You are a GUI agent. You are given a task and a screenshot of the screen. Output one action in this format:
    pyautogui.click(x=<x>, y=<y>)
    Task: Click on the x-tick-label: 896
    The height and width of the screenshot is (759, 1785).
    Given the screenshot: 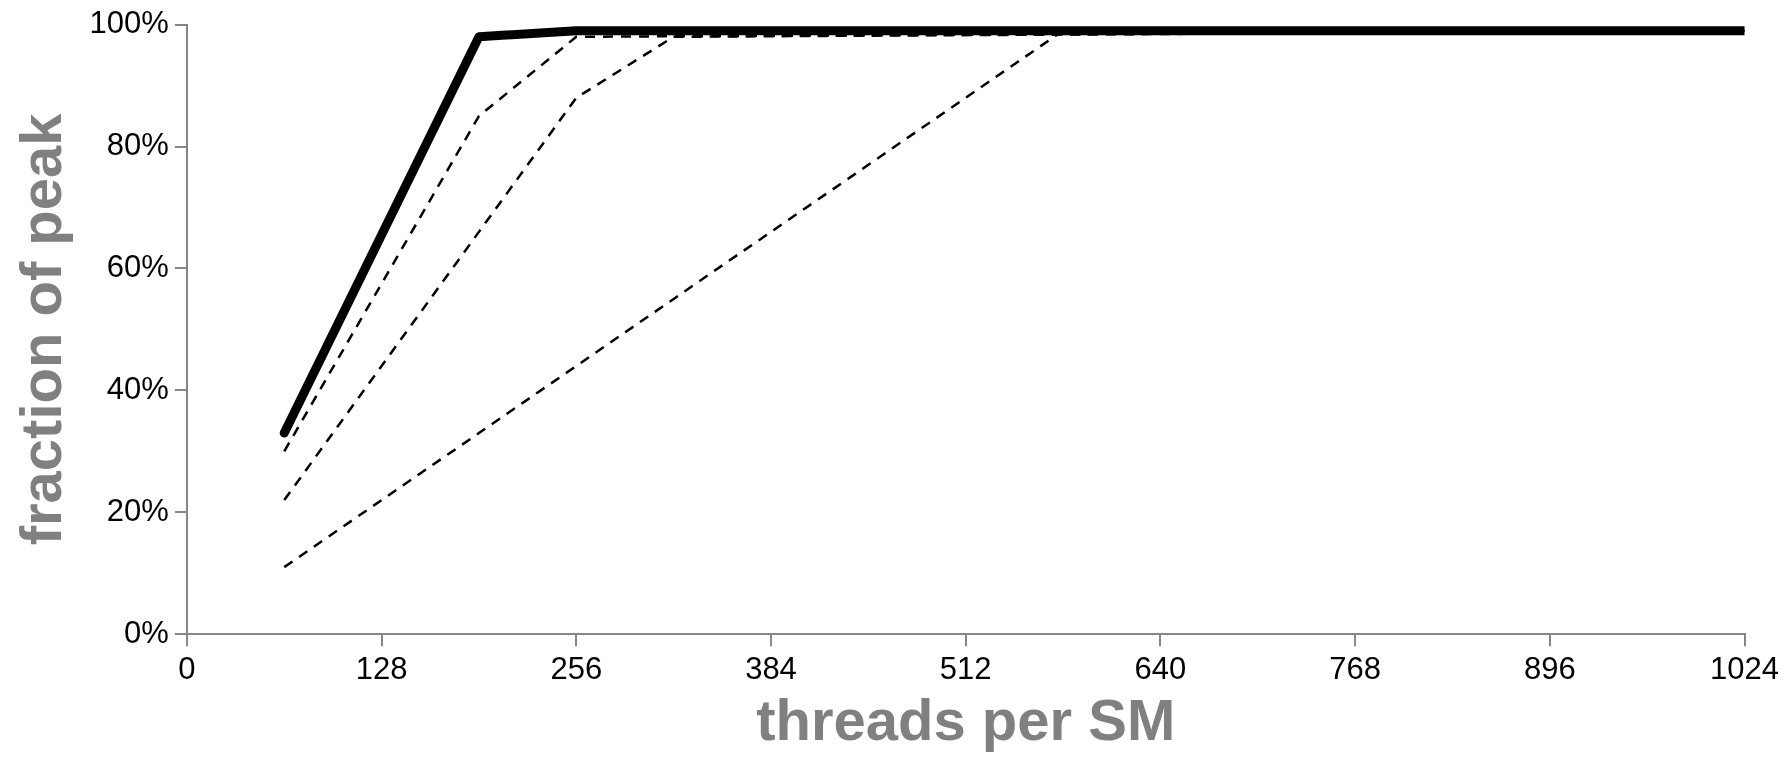 What is the action you would take?
    pyautogui.click(x=1549, y=669)
    